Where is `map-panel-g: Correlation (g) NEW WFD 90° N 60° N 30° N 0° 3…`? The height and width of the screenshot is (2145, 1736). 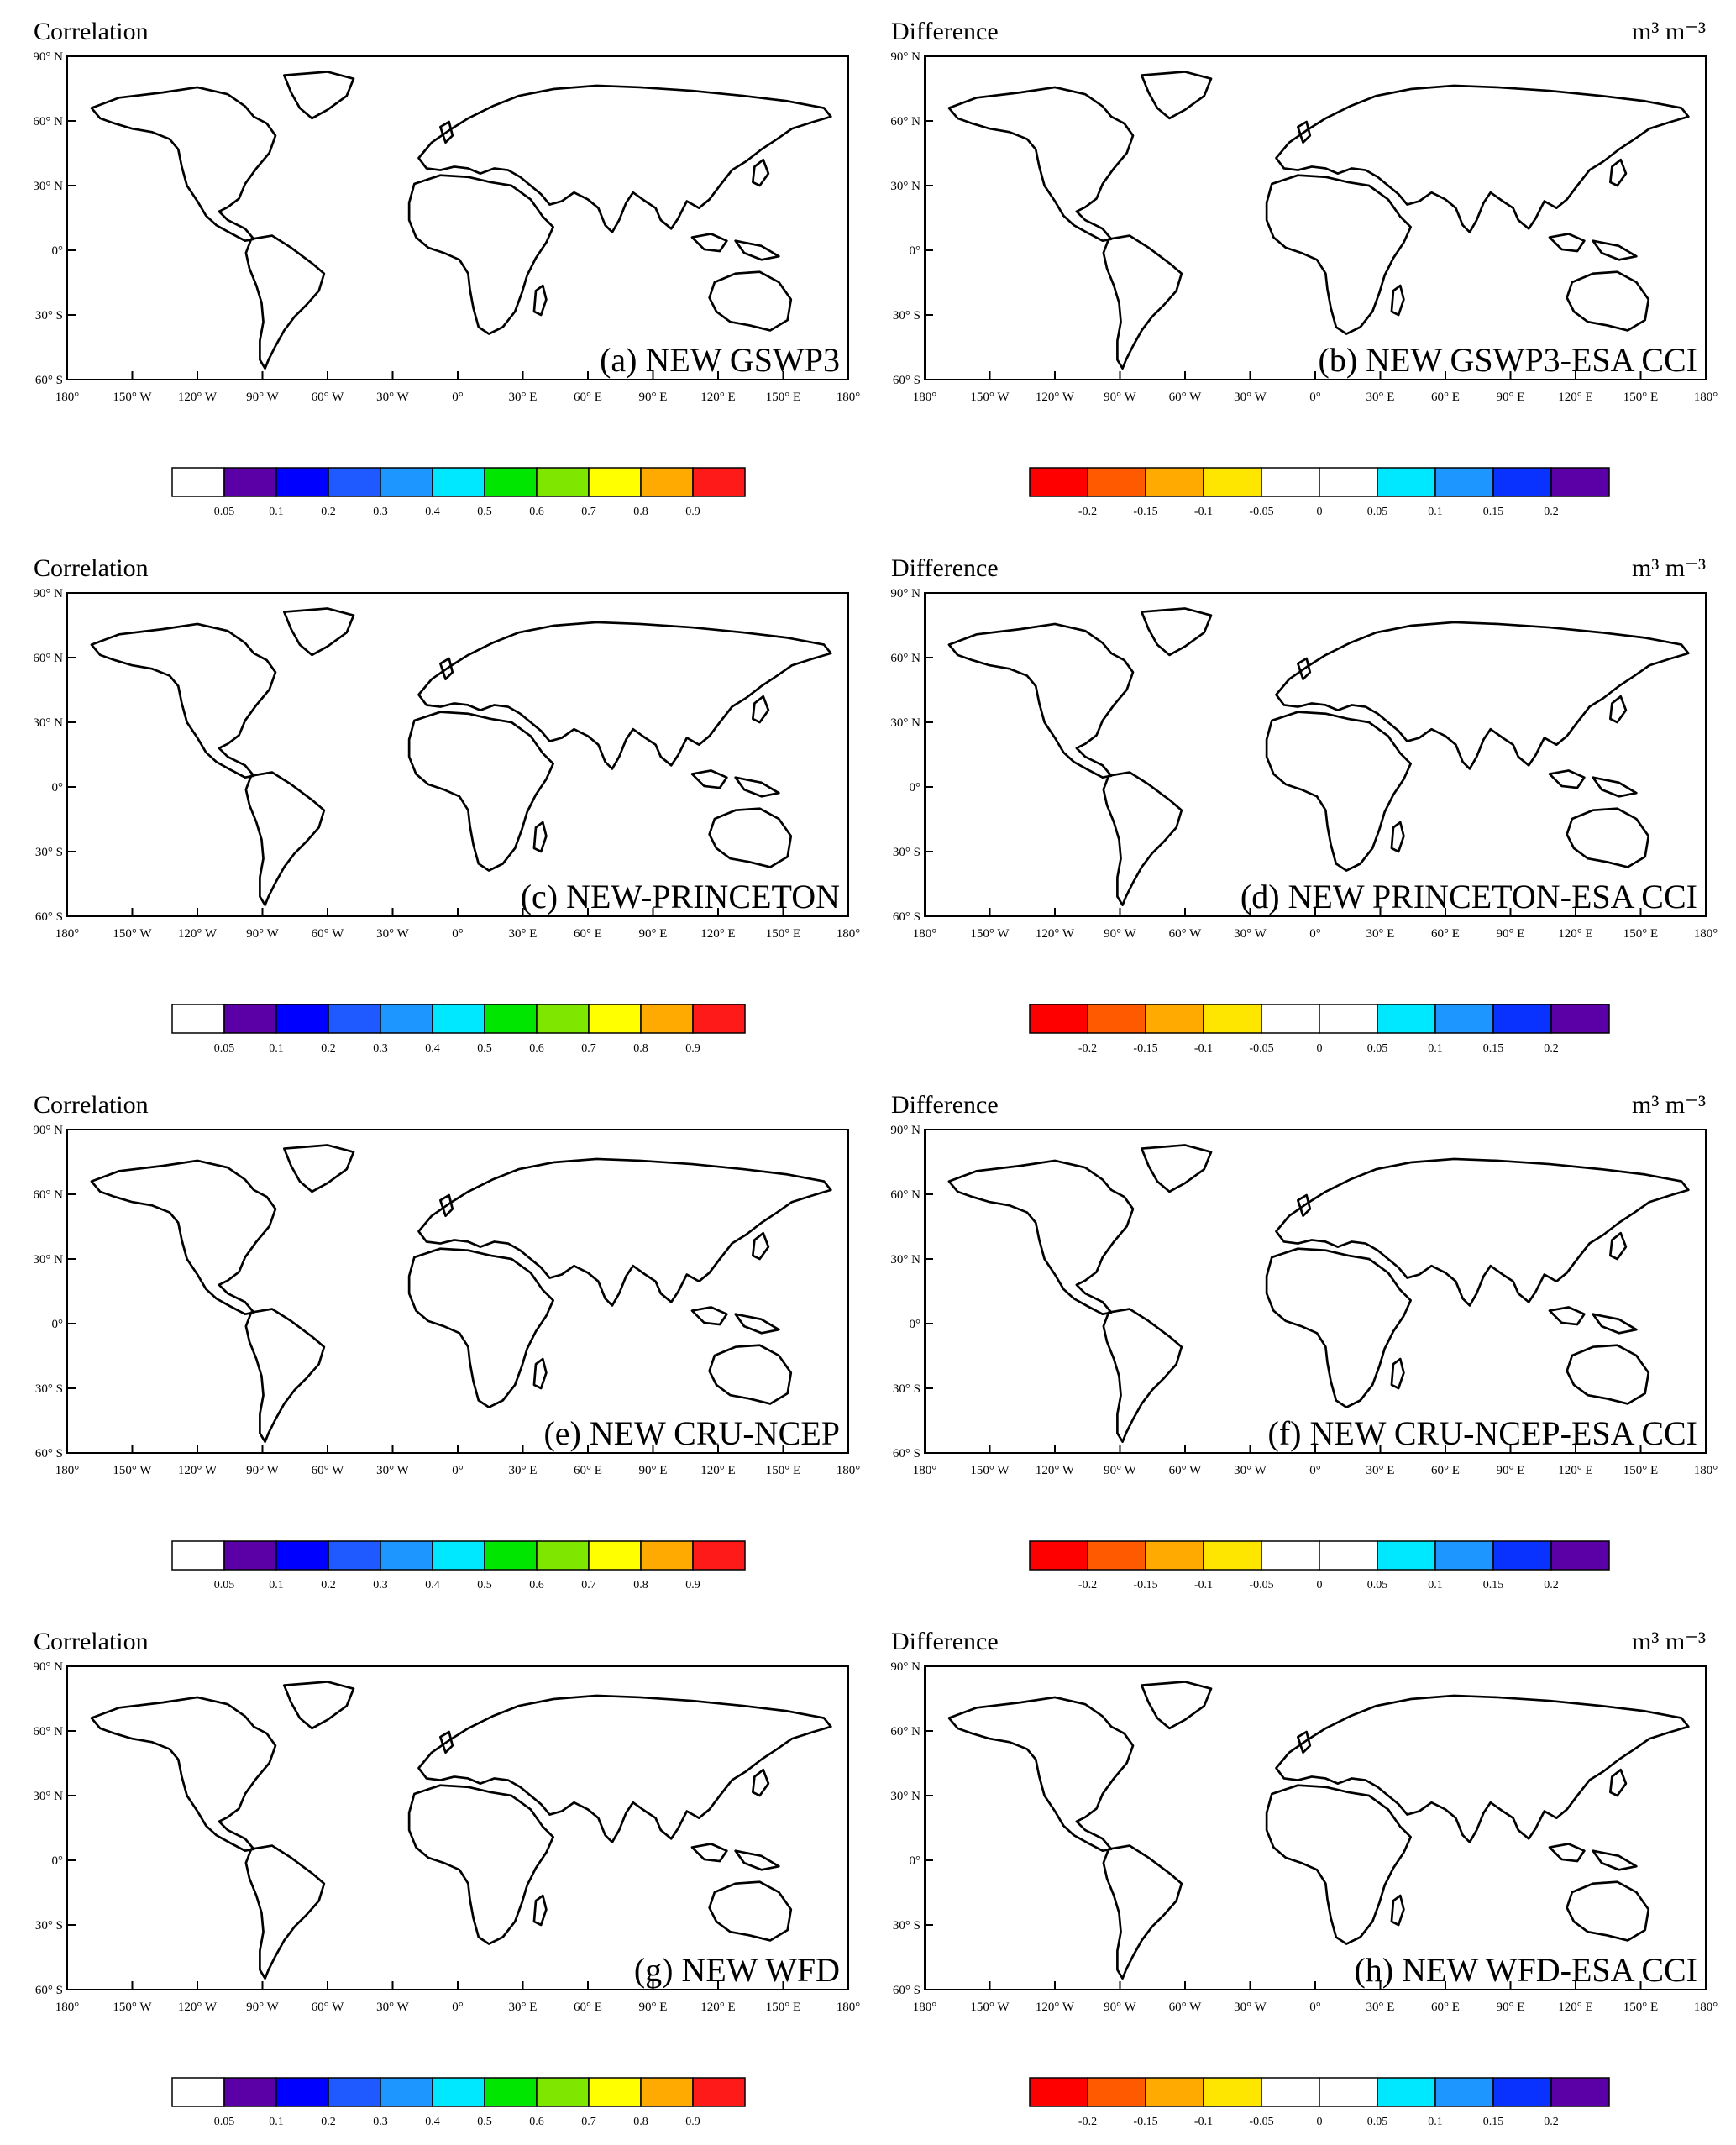
map-panel-g: Correlation (g) NEW WFD 90° N 60° N 30° N 0° 3… is located at coordinates (446, 1878).